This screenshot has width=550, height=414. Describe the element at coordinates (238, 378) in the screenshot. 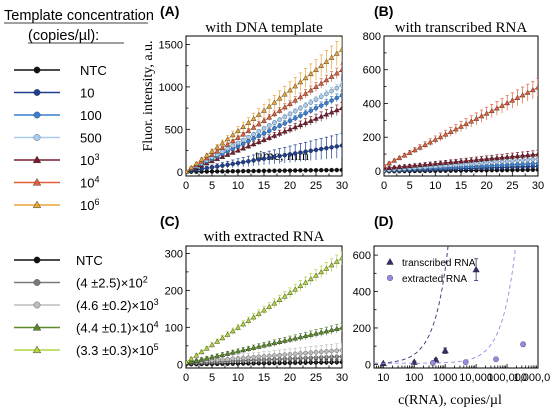

I see `x-tick-label: 10` at that location.